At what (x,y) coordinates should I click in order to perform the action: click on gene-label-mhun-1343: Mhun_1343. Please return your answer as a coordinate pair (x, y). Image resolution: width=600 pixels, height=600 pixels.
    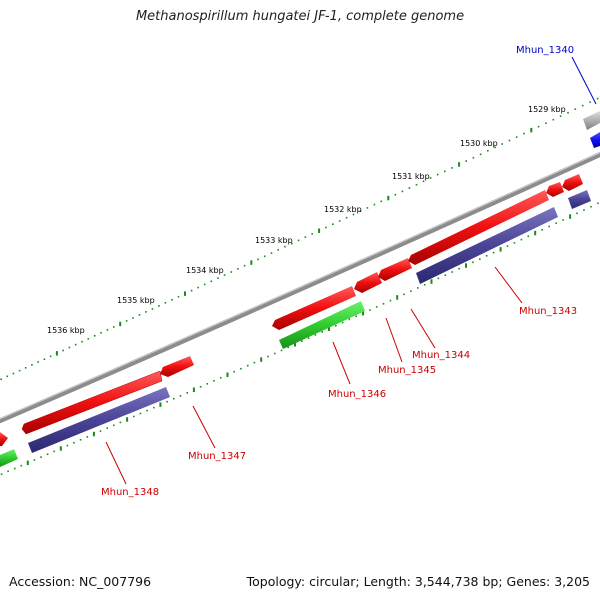
    Looking at the image, I should click on (548, 311).